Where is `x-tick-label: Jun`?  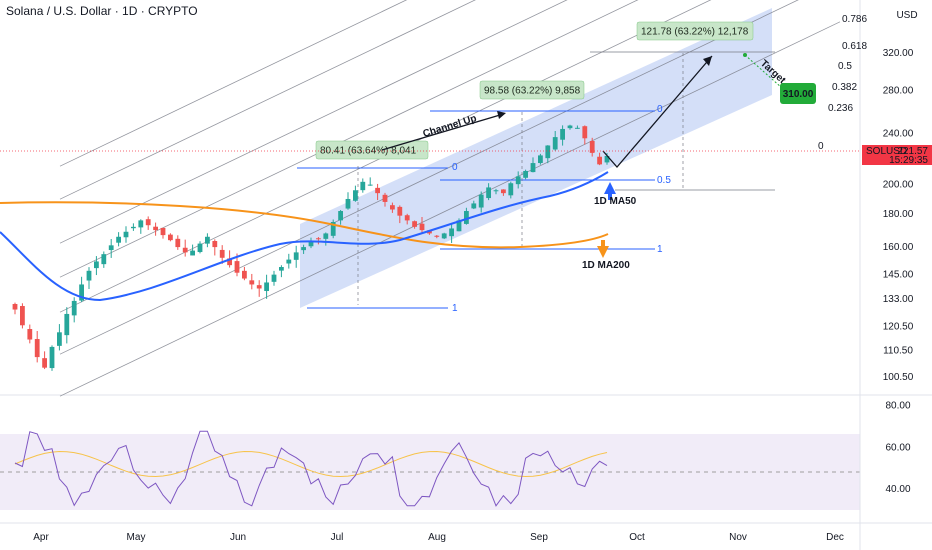 x-tick-label: Jun is located at coordinates (238, 537).